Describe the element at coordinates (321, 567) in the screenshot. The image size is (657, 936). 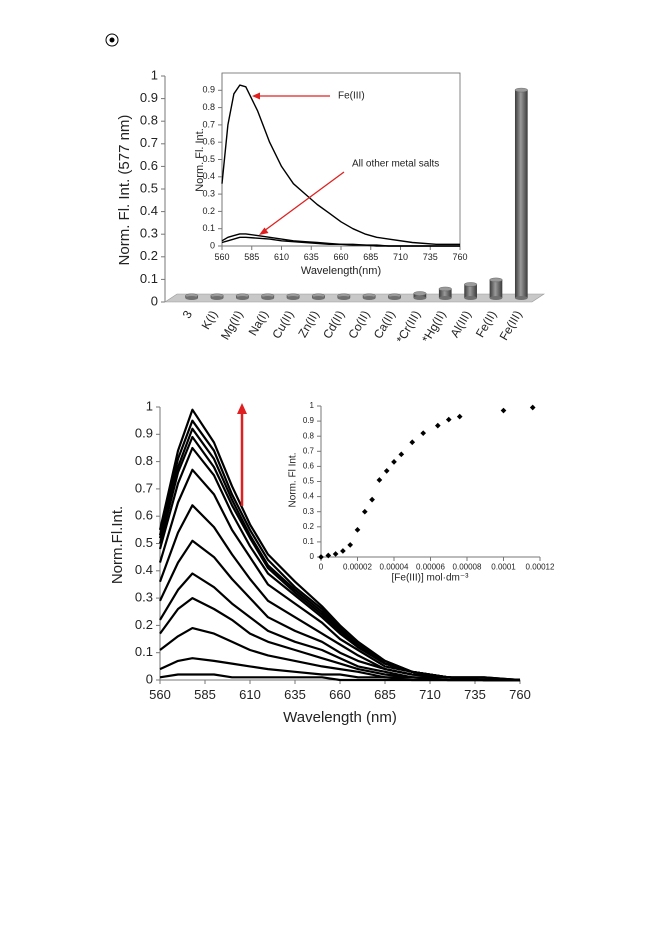
I see `x-tick-label: 0` at that location.